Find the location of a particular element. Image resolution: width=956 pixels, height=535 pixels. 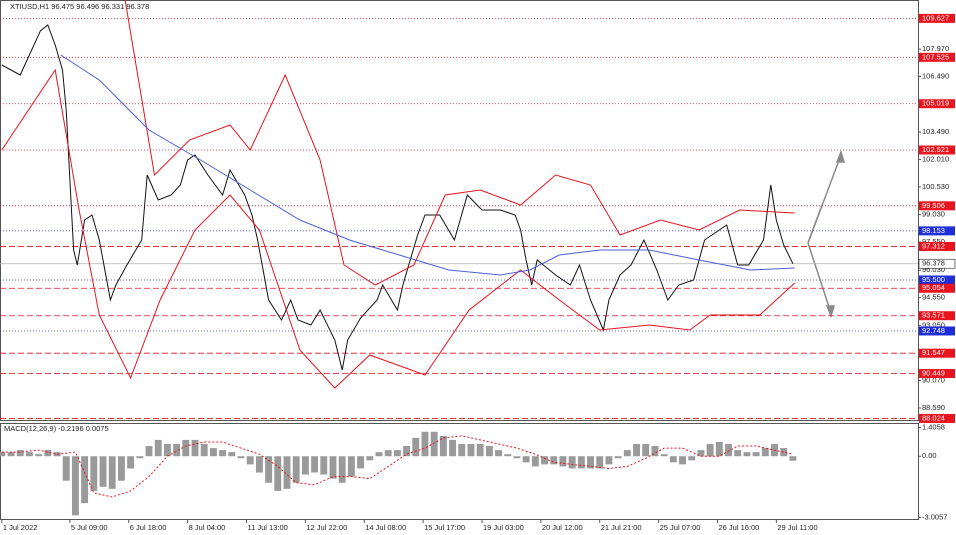

forecast-arrows is located at coordinates (826, 234).